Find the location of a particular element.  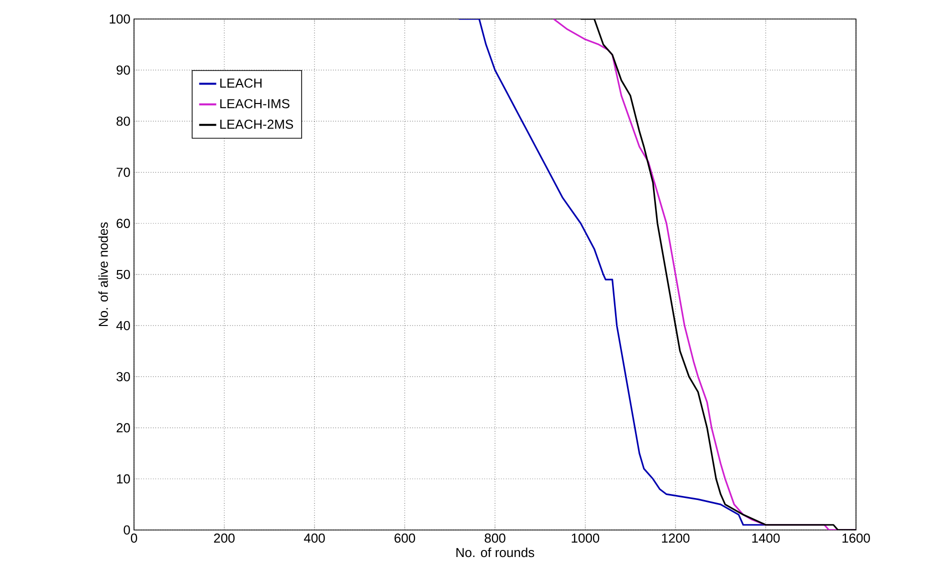

y-tick-label: 90 is located at coordinates (123, 70).